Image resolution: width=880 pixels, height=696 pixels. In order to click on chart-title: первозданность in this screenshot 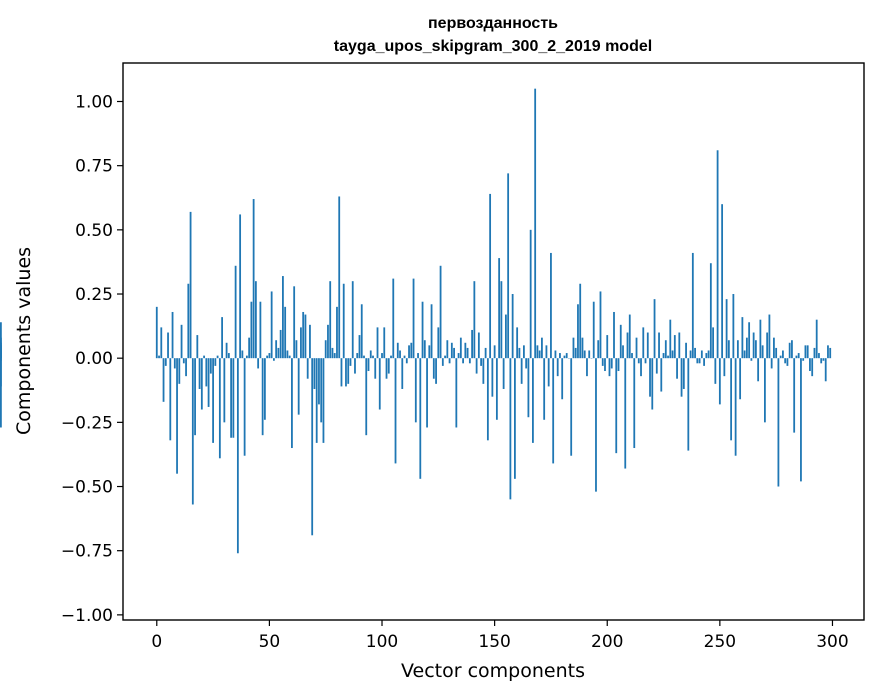, I will do `click(493, 23)`.